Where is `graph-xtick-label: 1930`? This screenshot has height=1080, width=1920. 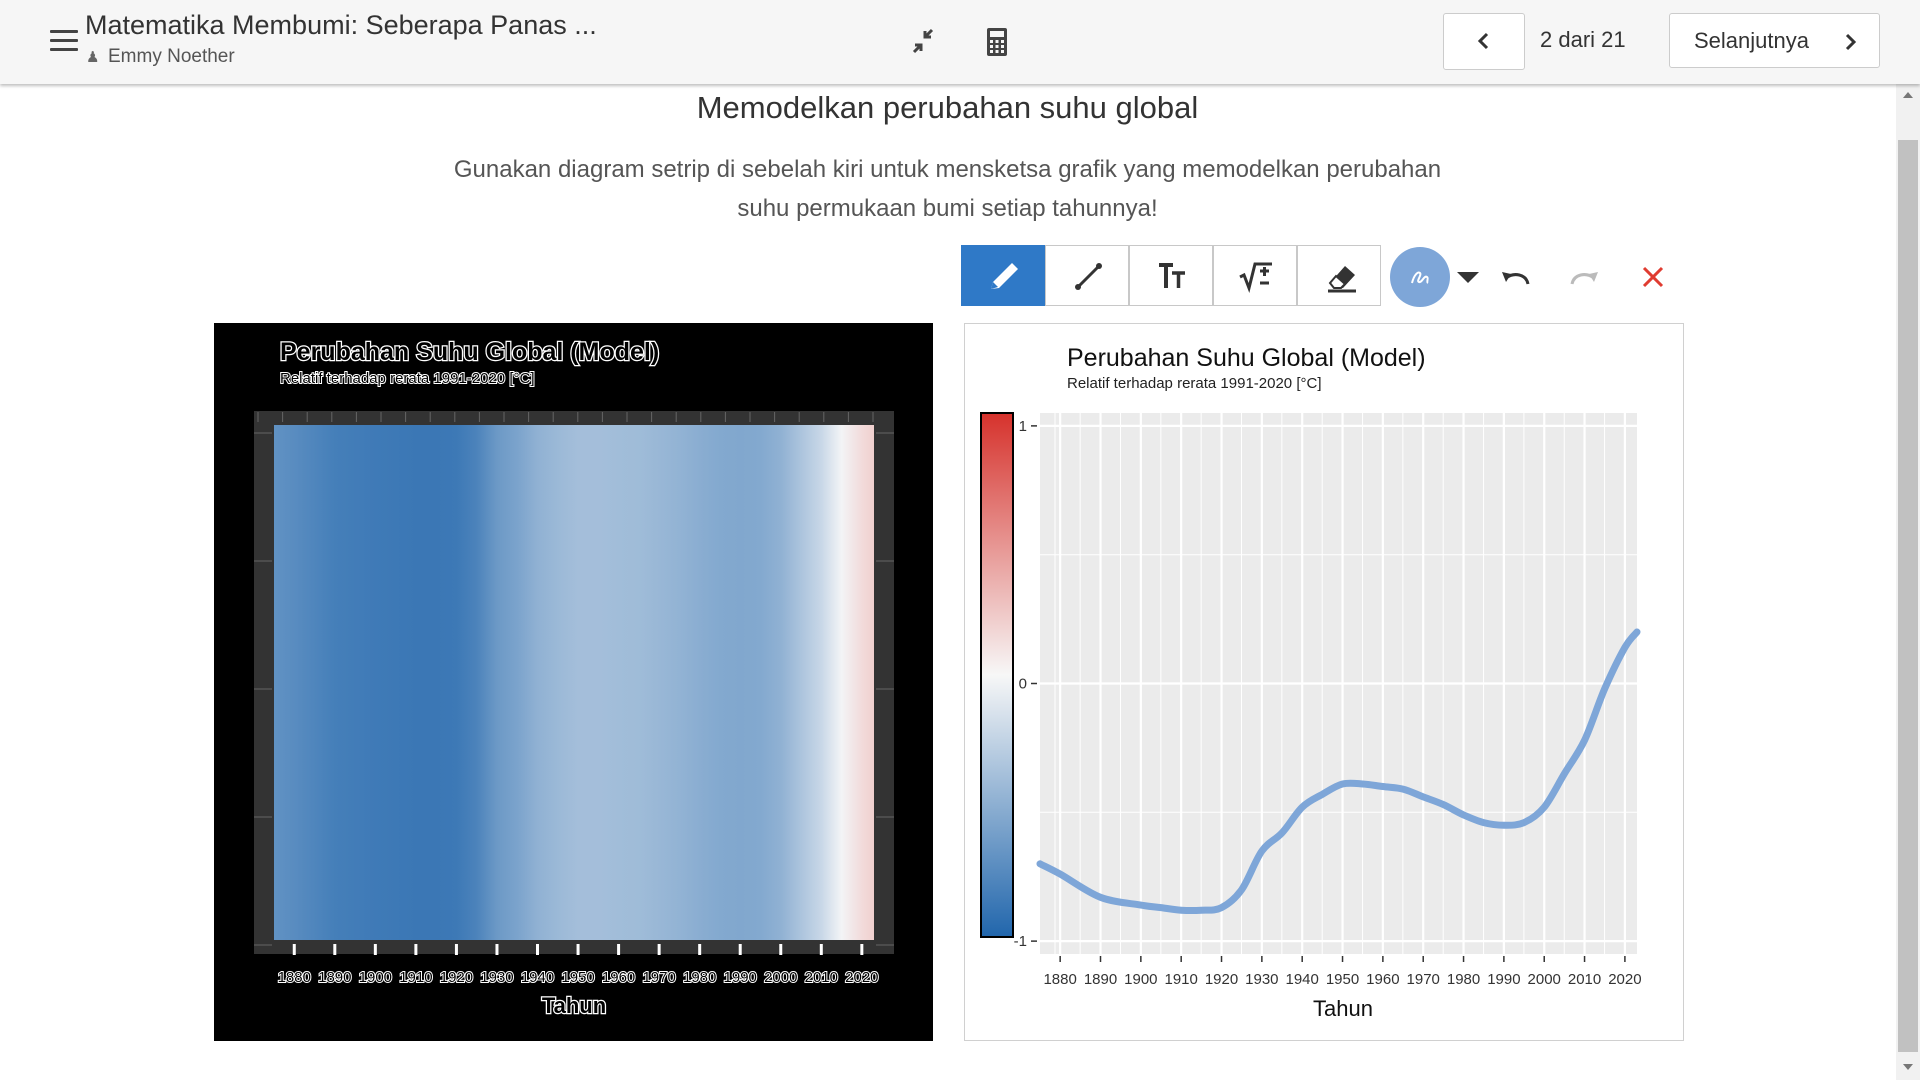
graph-xtick-label: 1930 is located at coordinates (1261, 979).